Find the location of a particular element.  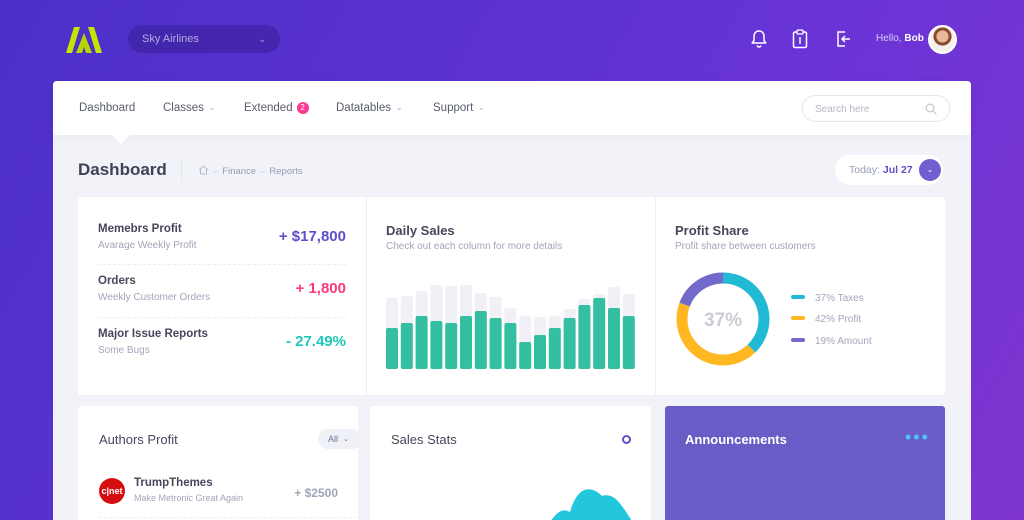

author-value: + $2500 is located at coordinates (316, 493).